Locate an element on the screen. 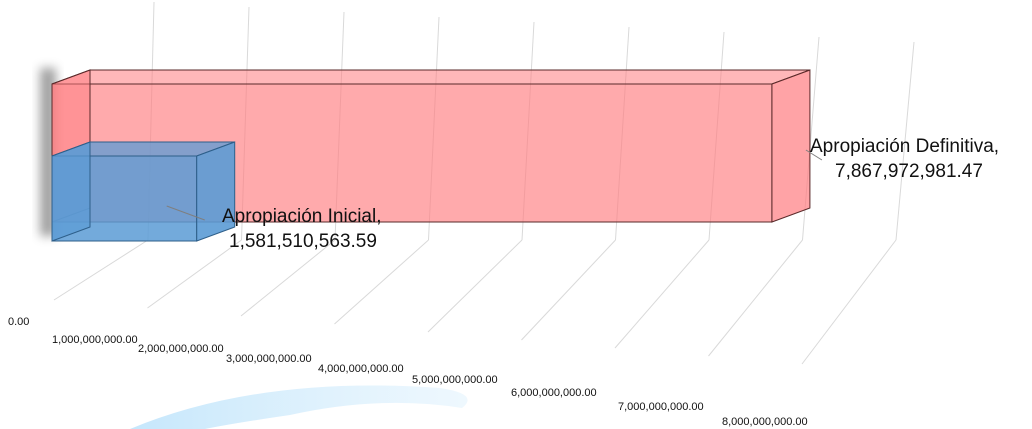 The height and width of the screenshot is (429, 1032). x-tick-label: 3,000,000,000.00 is located at coordinates (269, 359).